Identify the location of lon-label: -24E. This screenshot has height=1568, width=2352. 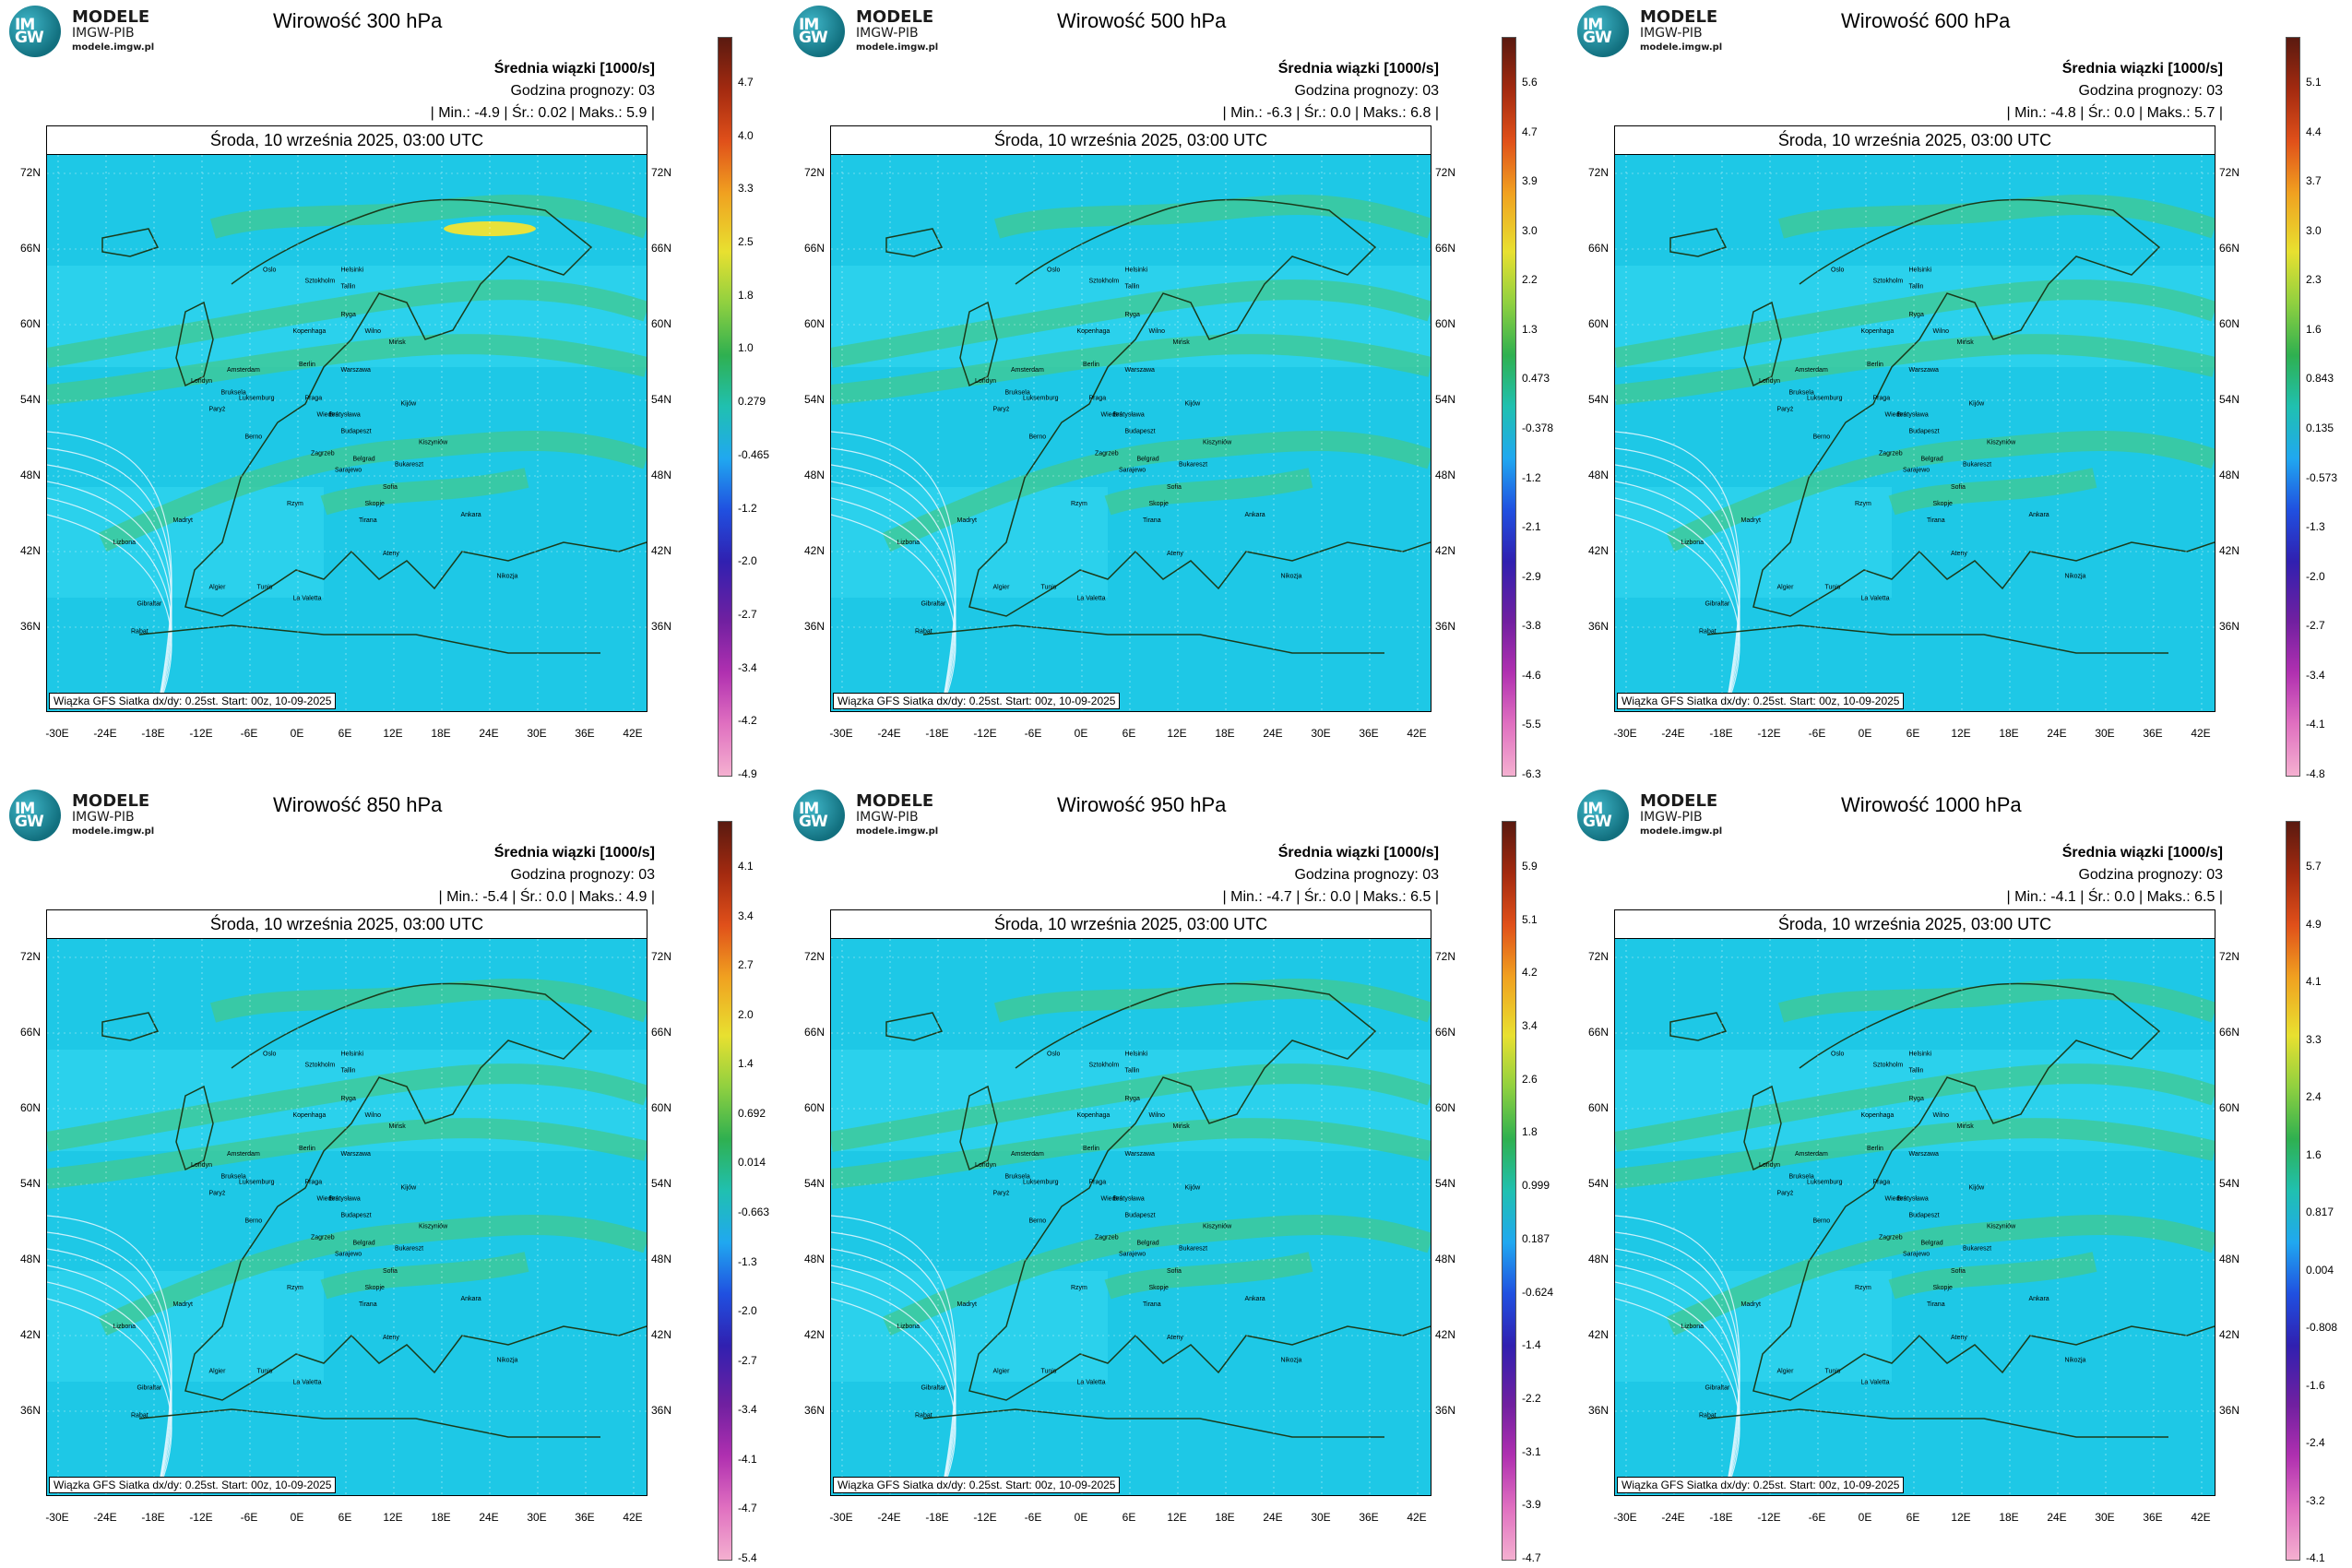
(1673, 1517).